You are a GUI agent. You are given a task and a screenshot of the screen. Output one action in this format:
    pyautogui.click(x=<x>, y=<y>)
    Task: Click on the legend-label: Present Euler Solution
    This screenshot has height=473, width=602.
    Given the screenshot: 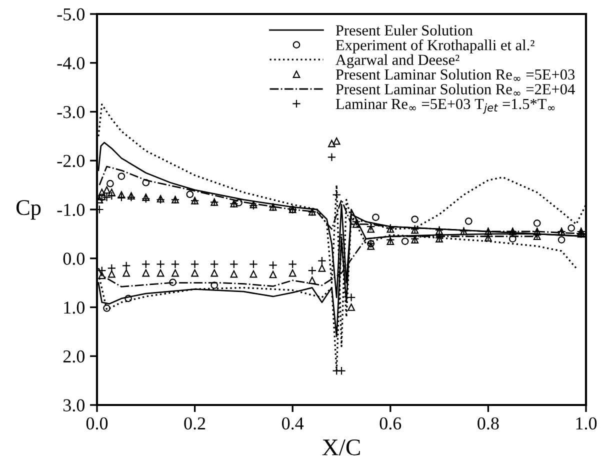 What is the action you would take?
    pyautogui.click(x=404, y=30)
    